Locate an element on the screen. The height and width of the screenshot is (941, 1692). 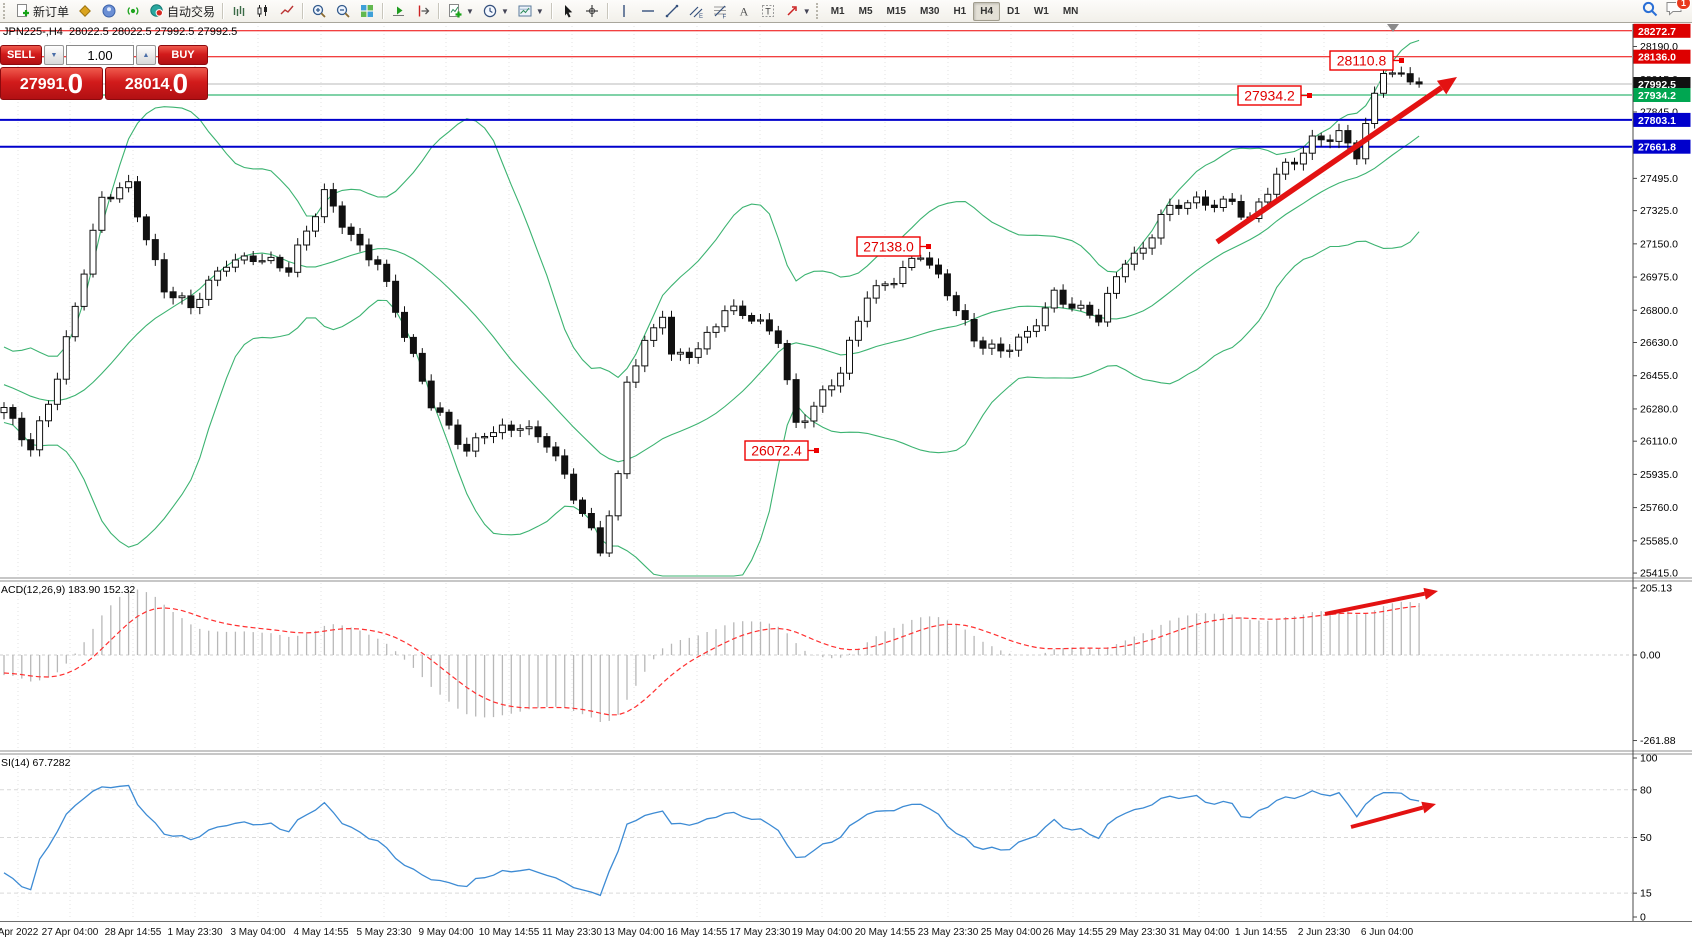
arrows-dropdown-arrow: ▼ is located at coordinates (806, 11).